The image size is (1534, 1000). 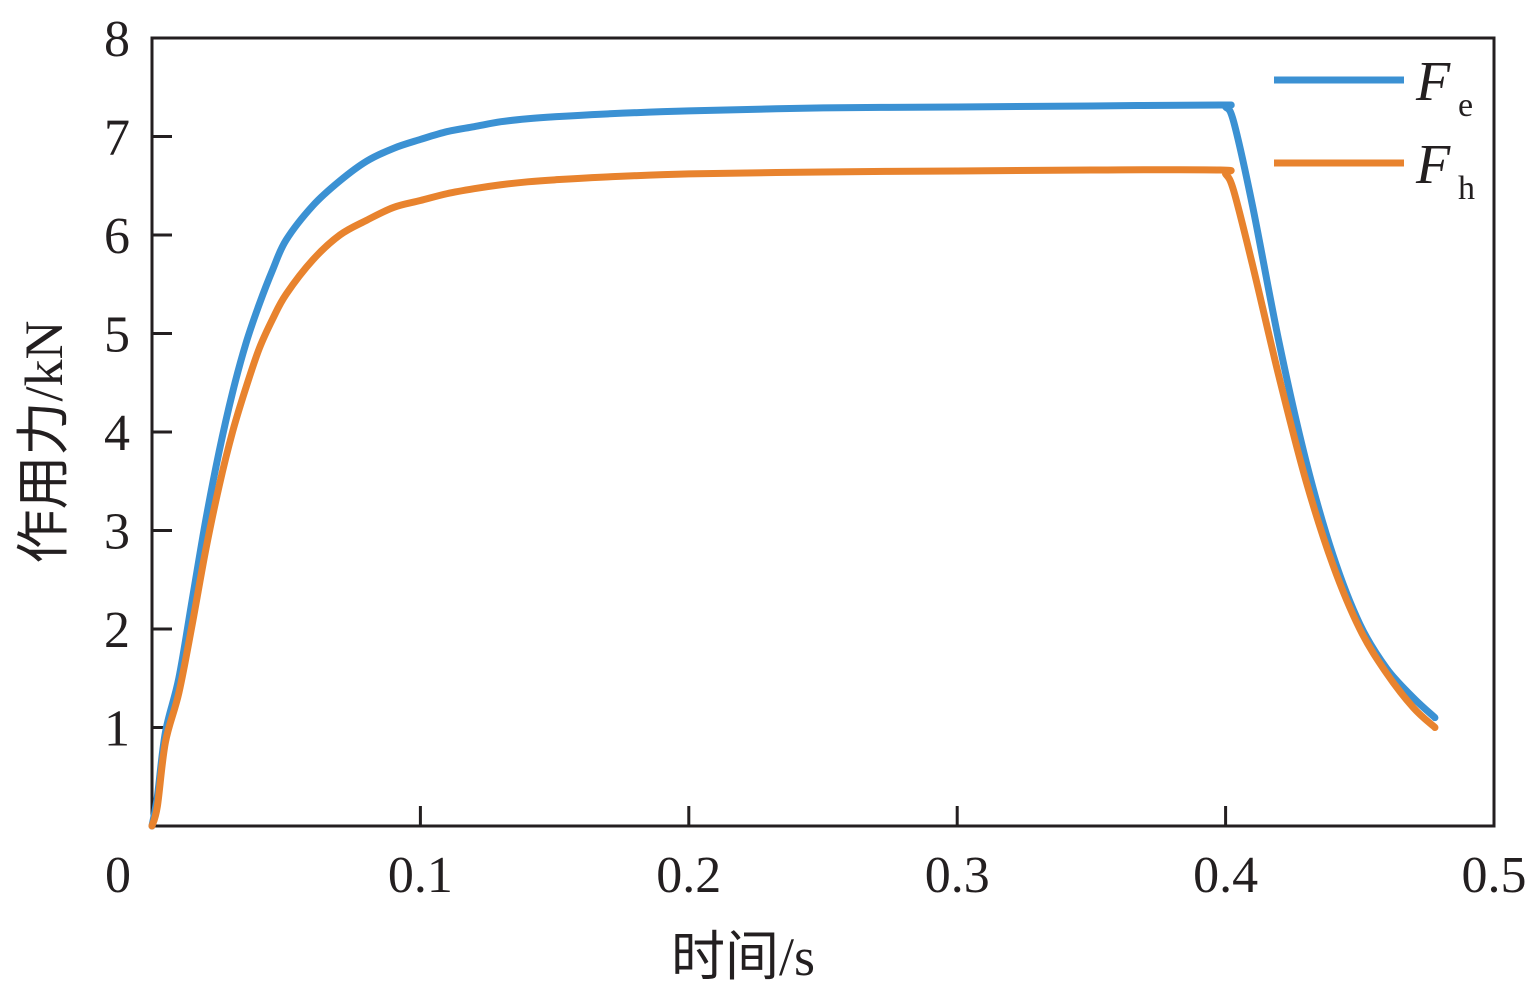 I want to click on x-tick-label: 0.2, so click(x=688, y=875).